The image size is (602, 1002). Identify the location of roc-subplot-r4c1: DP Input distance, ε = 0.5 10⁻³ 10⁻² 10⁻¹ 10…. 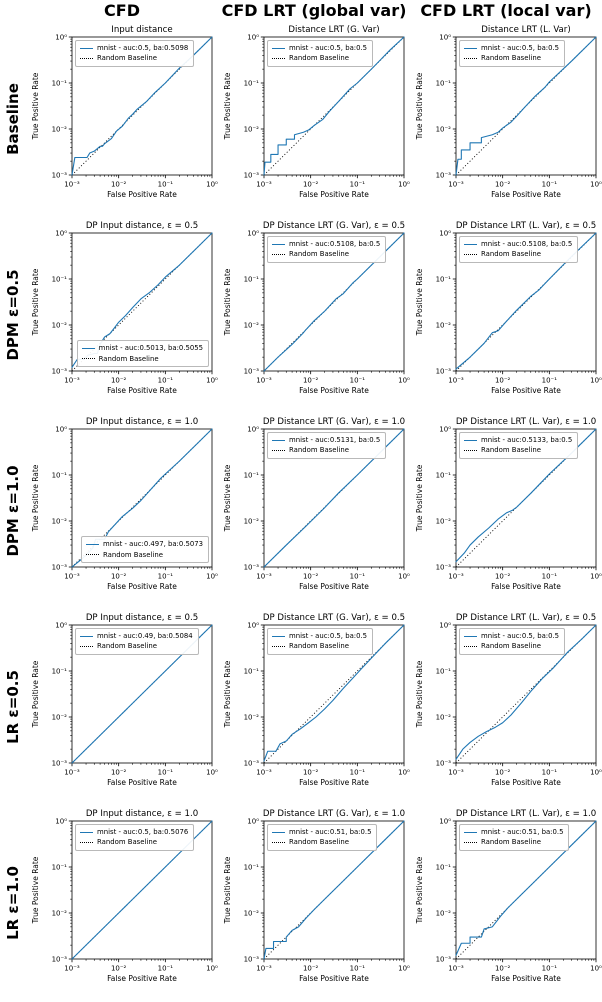
(122, 707).